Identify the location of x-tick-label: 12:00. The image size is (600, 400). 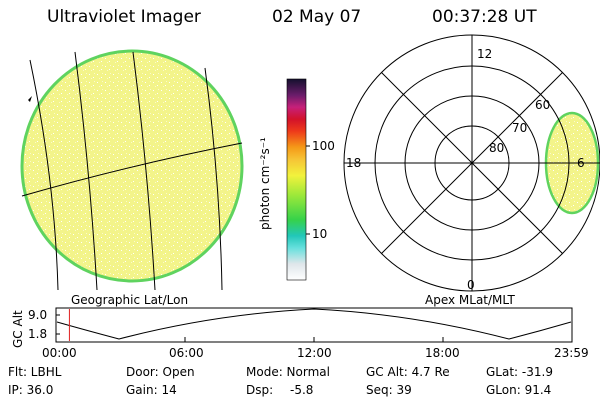
(314, 353).